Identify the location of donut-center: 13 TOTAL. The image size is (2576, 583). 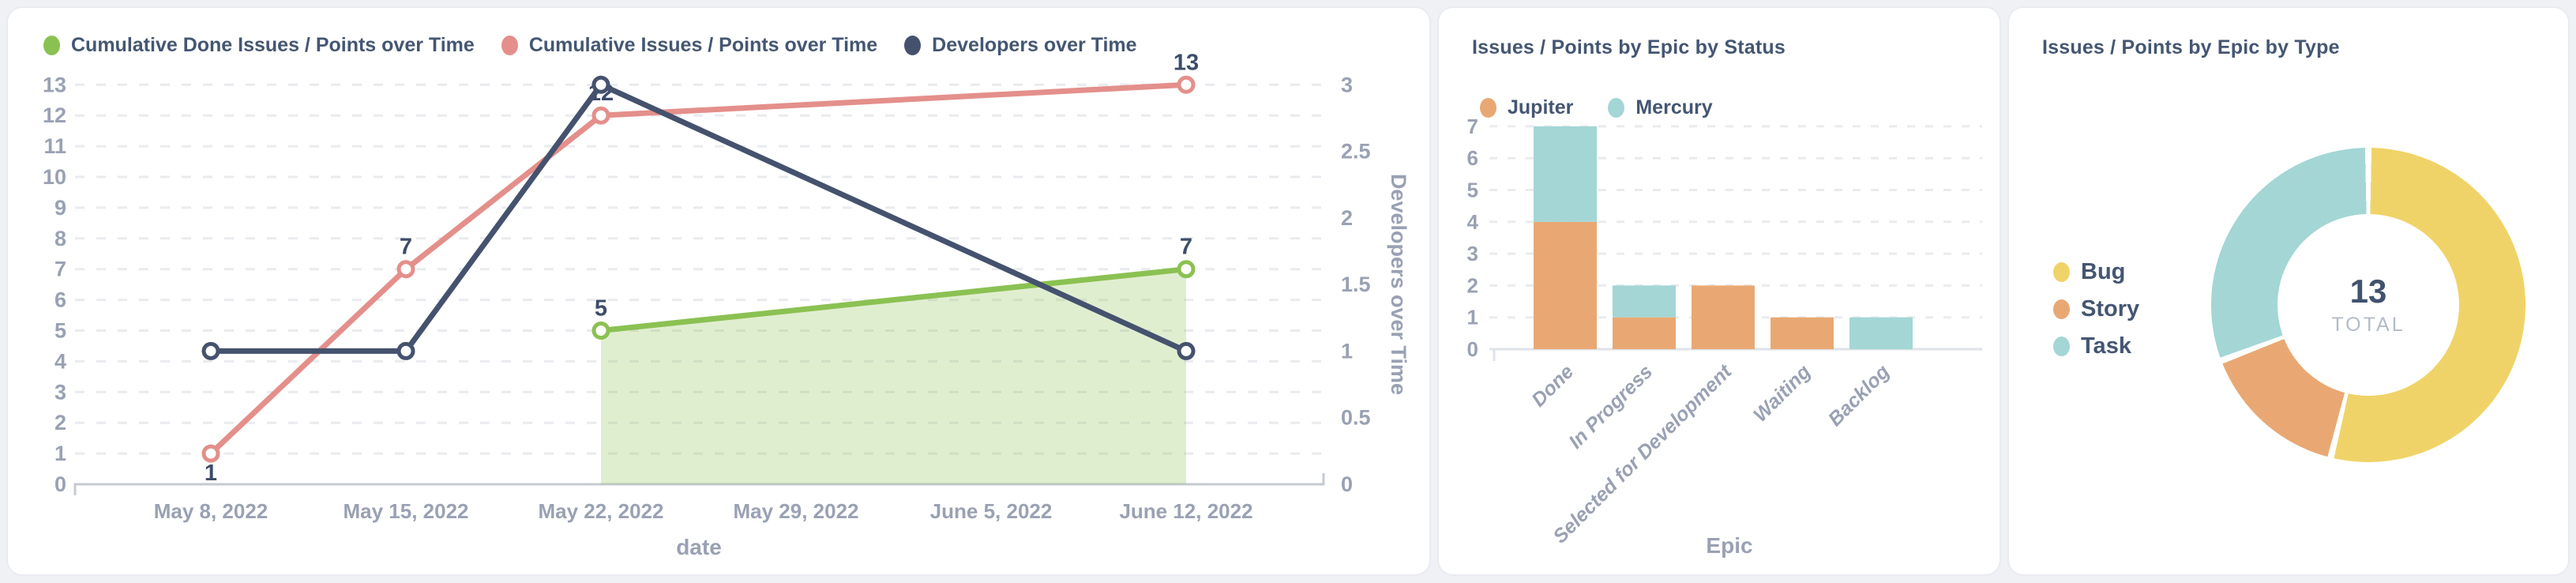
(2368, 305).